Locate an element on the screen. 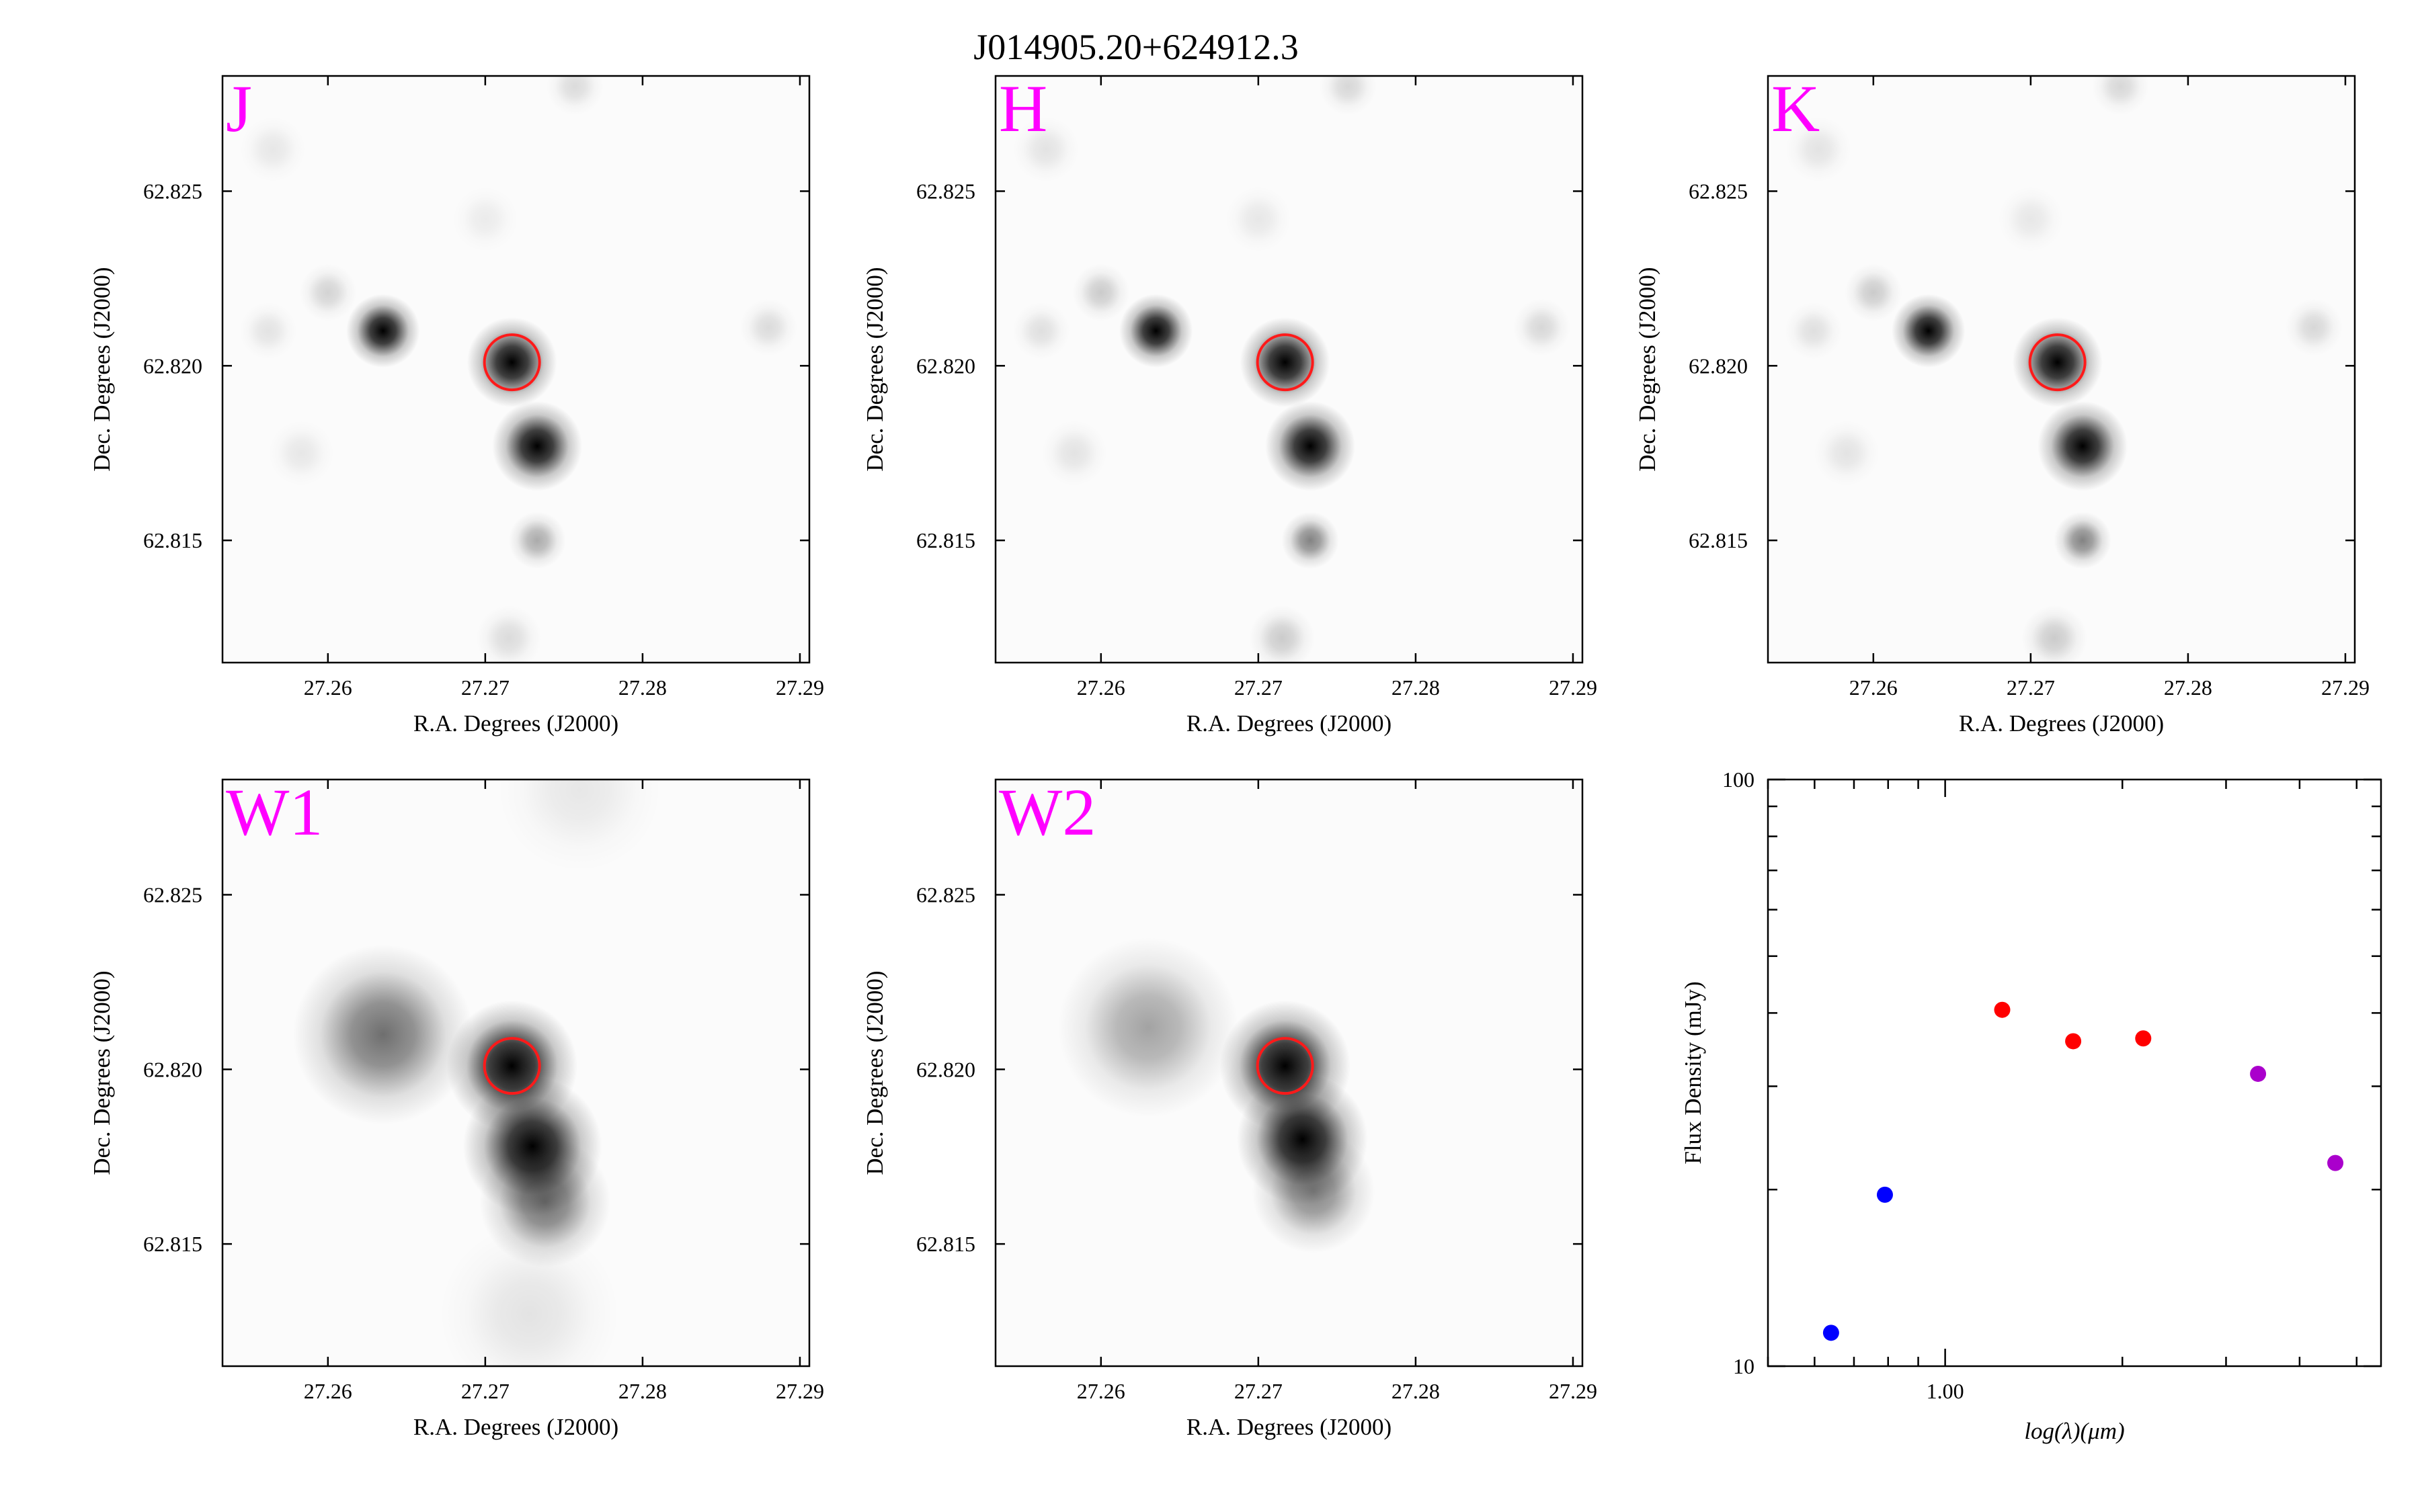 This screenshot has width=2420, height=1512. panel-sed: 1.00 10 100 log(λ)(μm) Flux Density (mJy) is located at coordinates (2031, 1105).